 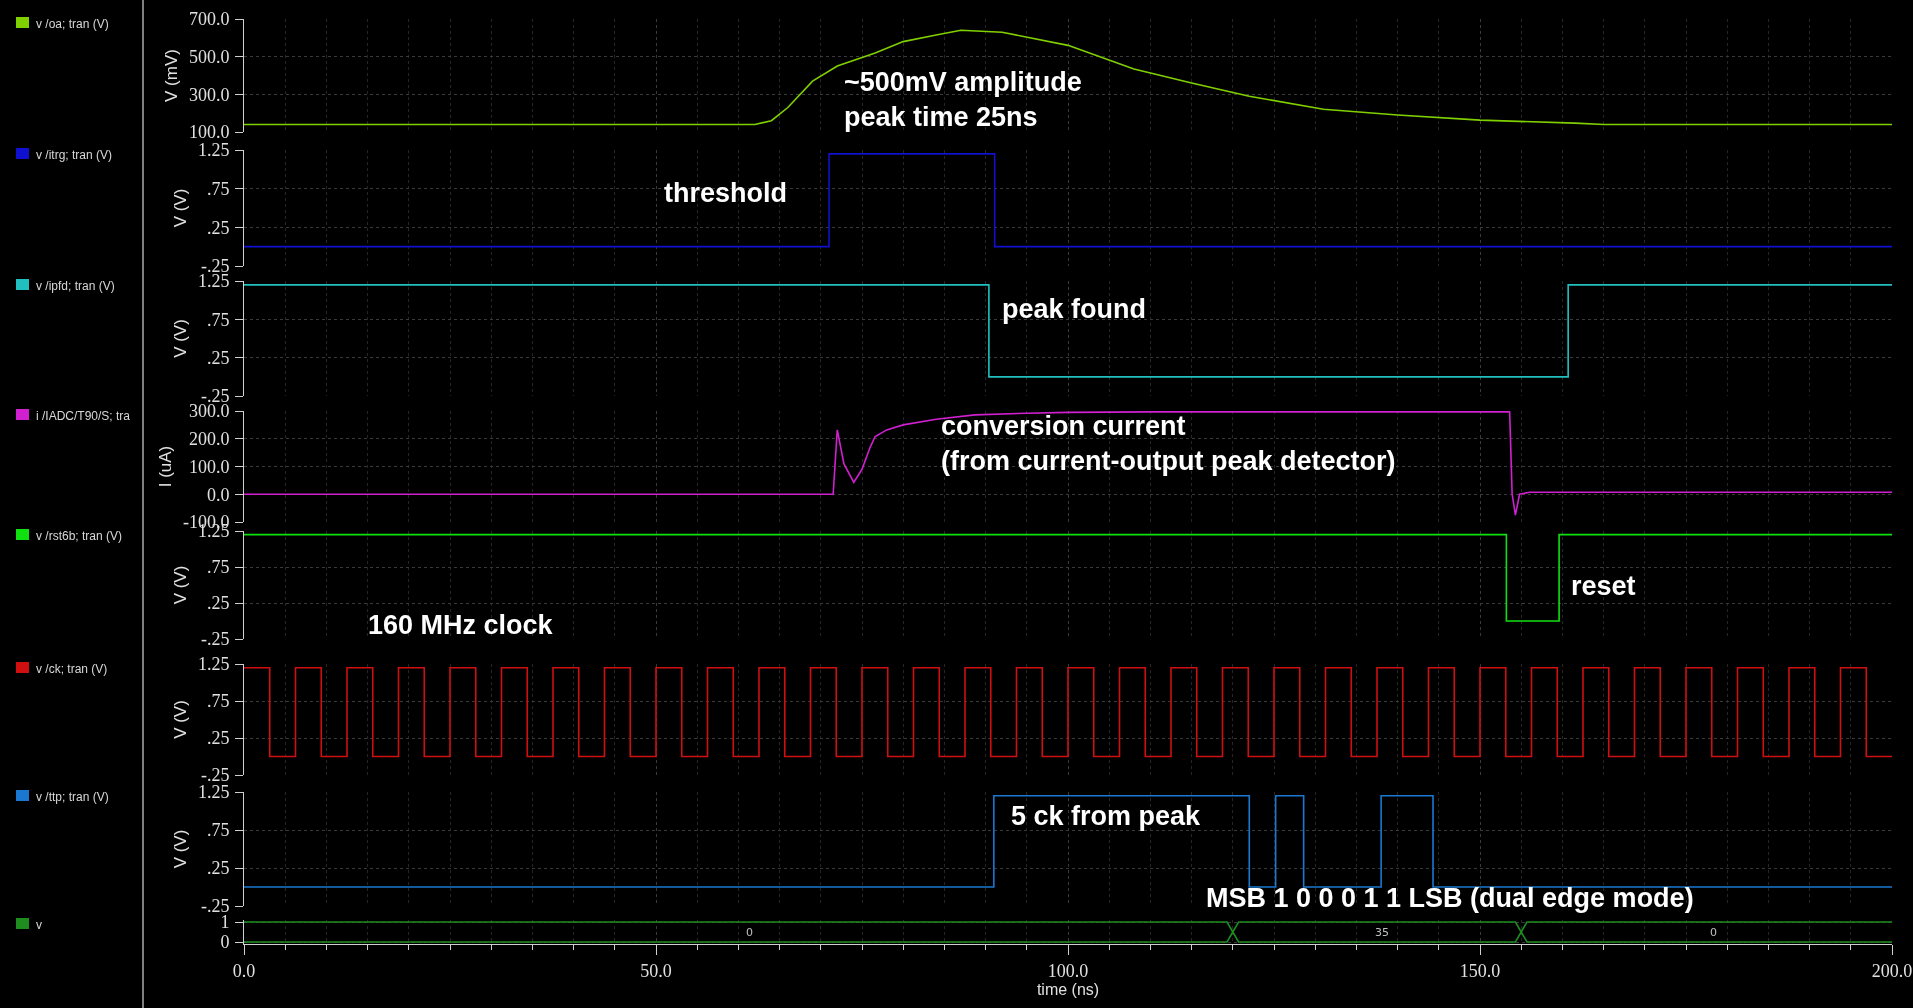 I want to click on x-tick-label: 100.0, so click(x=1068, y=970).